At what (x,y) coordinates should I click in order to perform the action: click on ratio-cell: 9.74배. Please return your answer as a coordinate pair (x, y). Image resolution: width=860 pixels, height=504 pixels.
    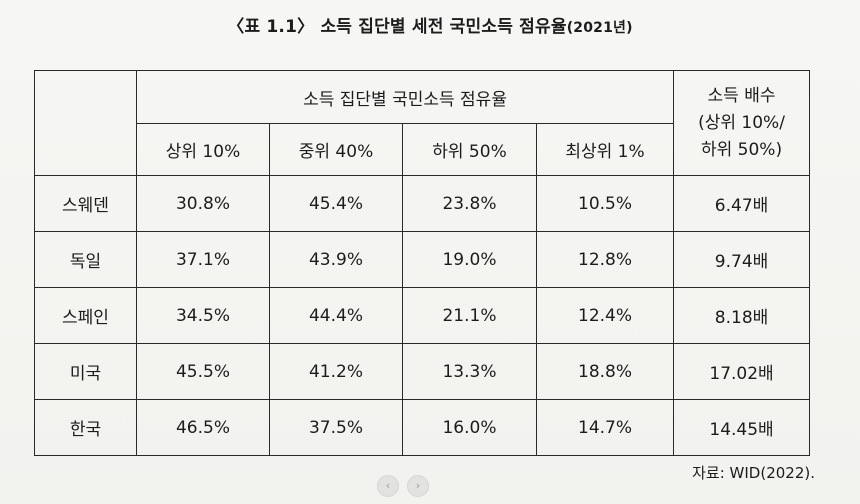
    Looking at the image, I should click on (742, 259).